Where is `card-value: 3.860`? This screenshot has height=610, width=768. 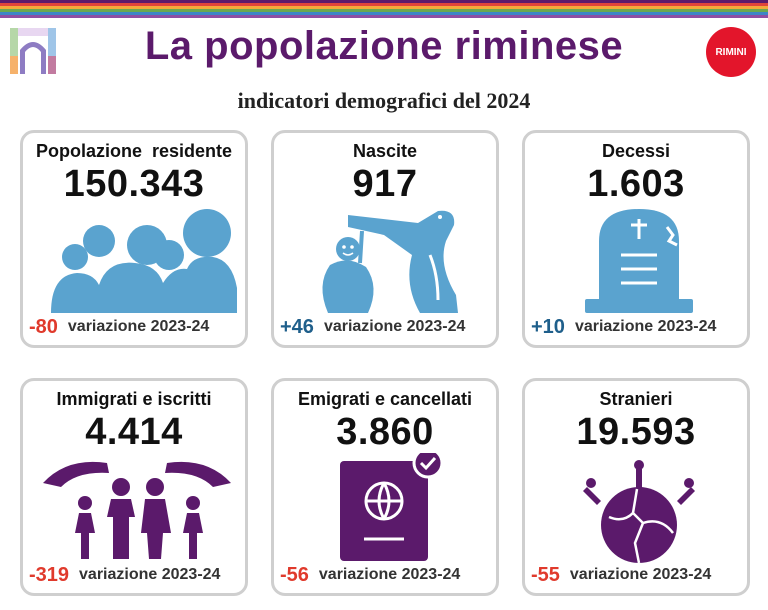 card-value: 3.860 is located at coordinates (385, 432).